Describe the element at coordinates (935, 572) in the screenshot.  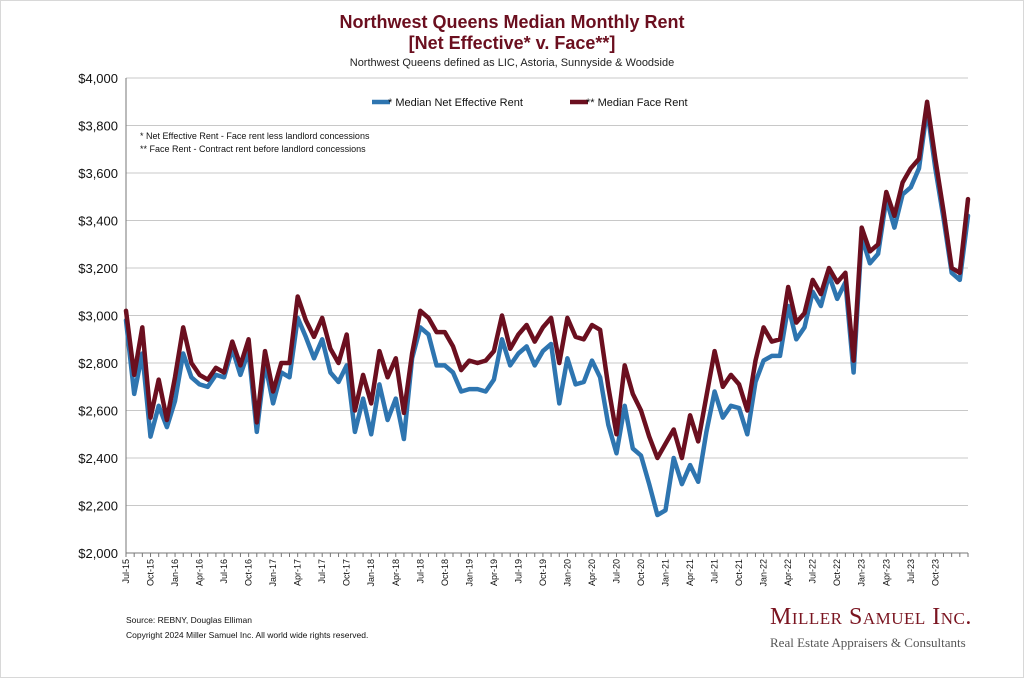
I see `x-tick-label: Oct-23` at that location.